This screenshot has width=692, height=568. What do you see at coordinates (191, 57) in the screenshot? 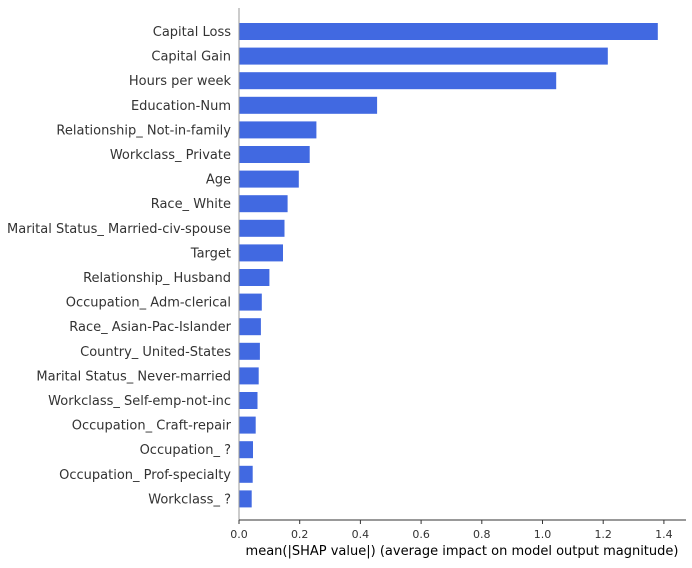
I see `category-label-1: Capital Gain` at bounding box center [191, 57].